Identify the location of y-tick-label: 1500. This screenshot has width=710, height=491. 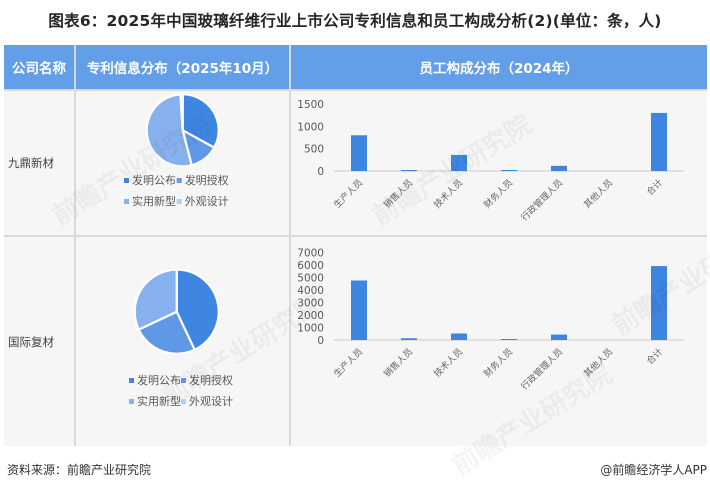
(310, 105).